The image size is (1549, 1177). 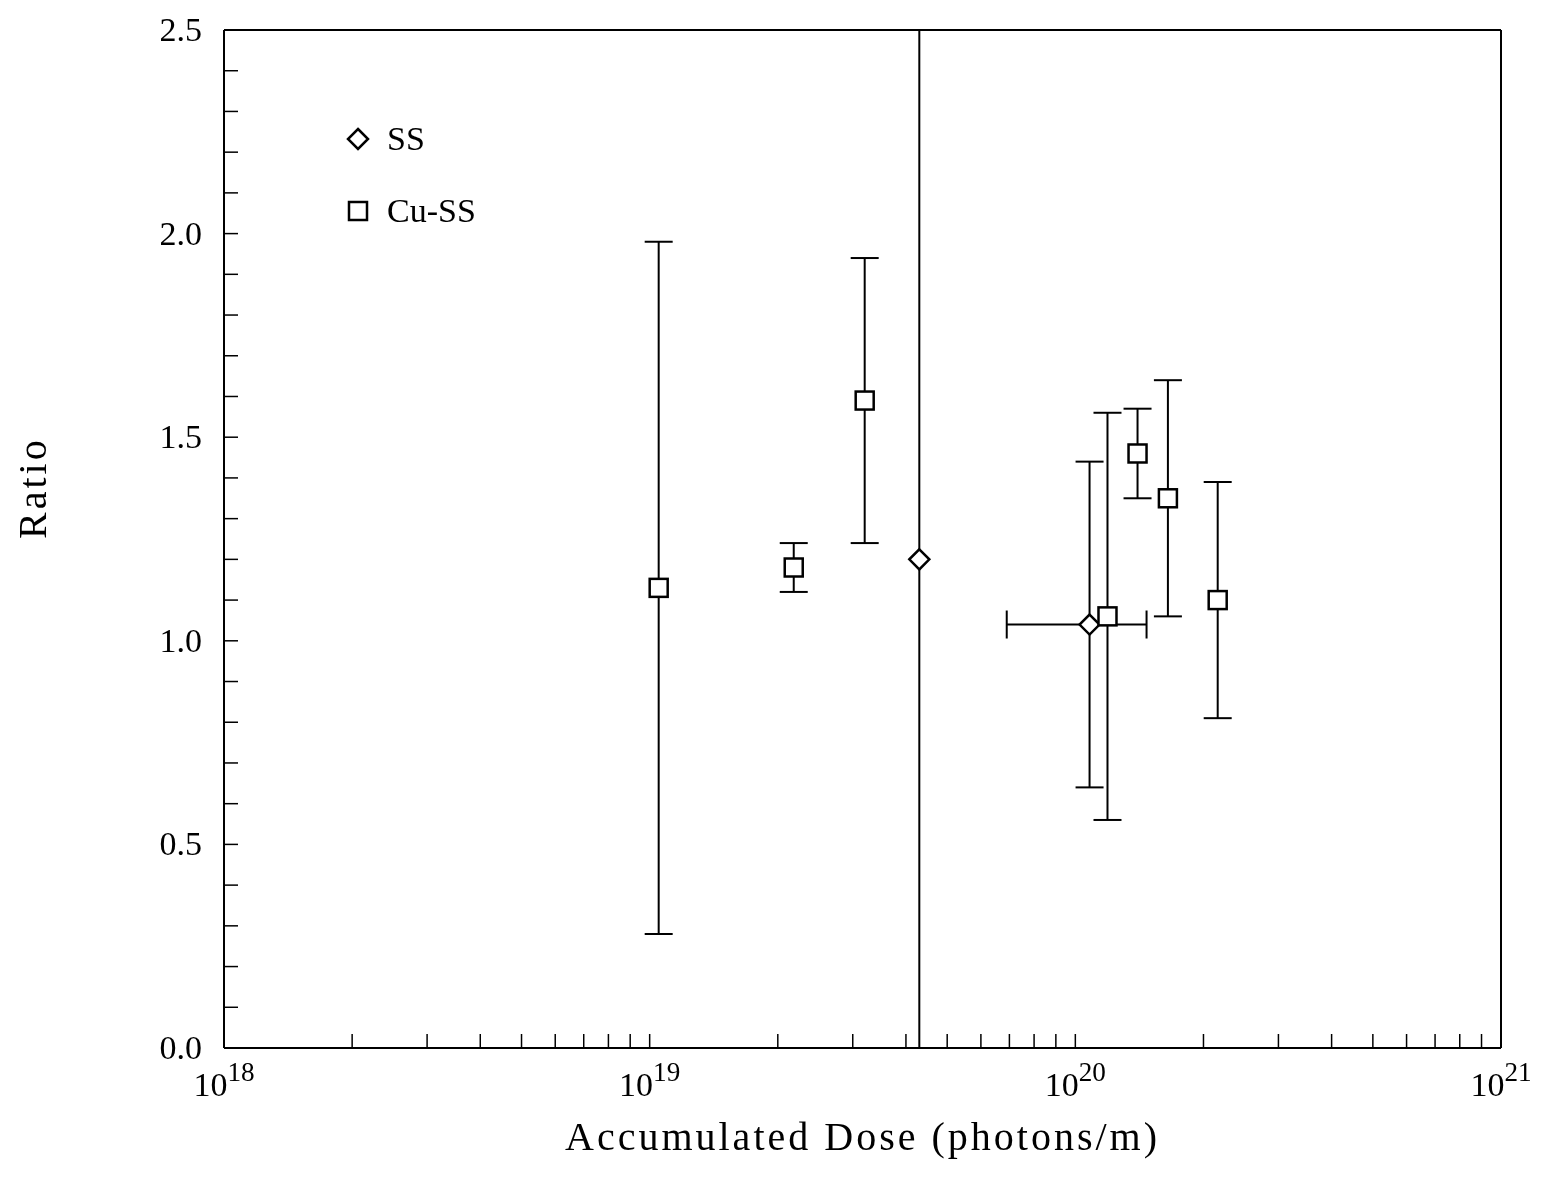 What do you see at coordinates (180, 844) in the screenshot?
I see `y-tick-label: 0.5` at bounding box center [180, 844].